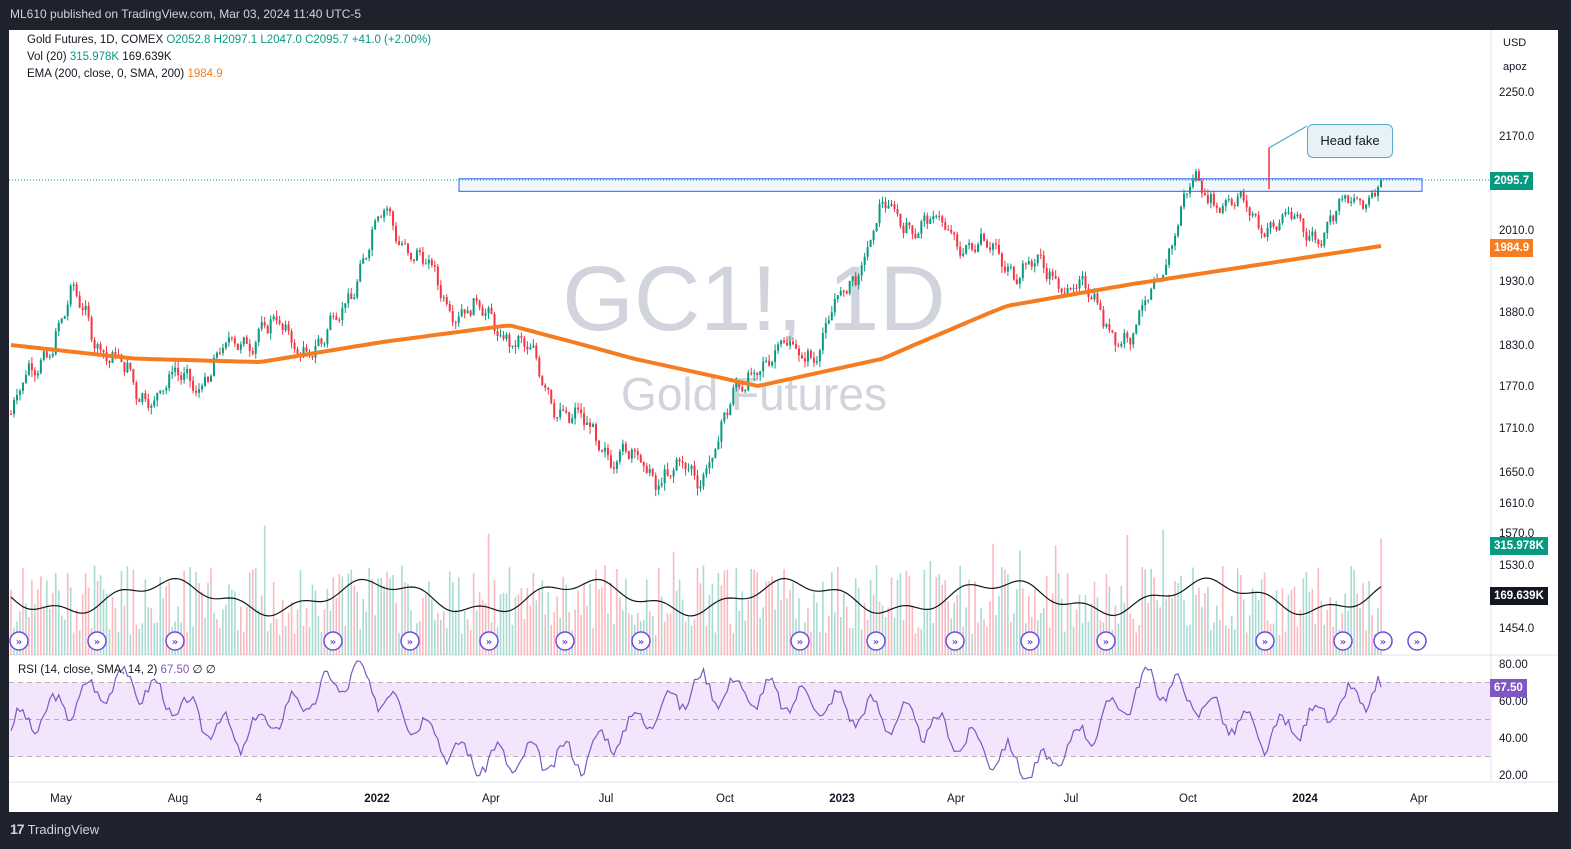 This screenshot has height=849, width=1571. What do you see at coordinates (1350, 141) in the screenshot?
I see `head-fake-callout: Head fake` at bounding box center [1350, 141].